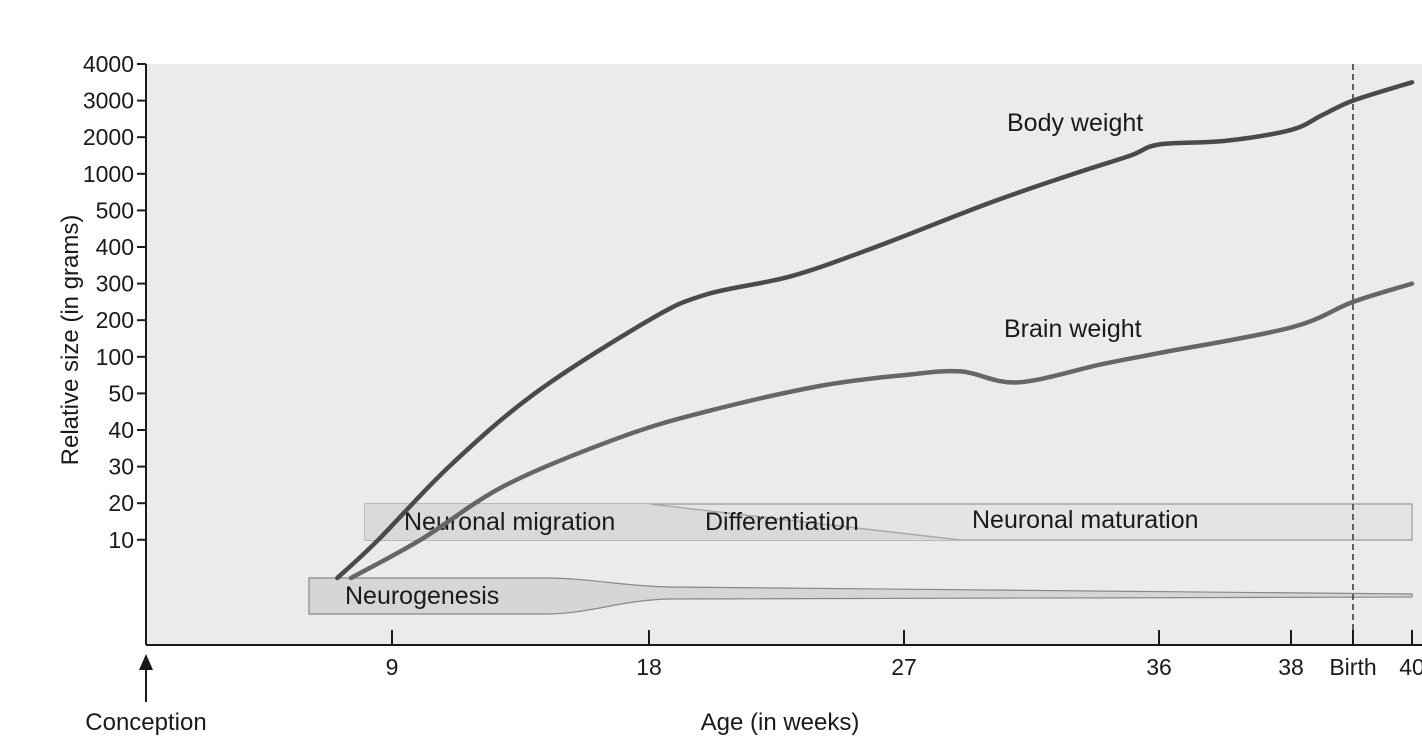 Image resolution: width=1422 pixels, height=756 pixels. What do you see at coordinates (115, 210) in the screenshot?
I see `y-tick-label: 500` at bounding box center [115, 210].